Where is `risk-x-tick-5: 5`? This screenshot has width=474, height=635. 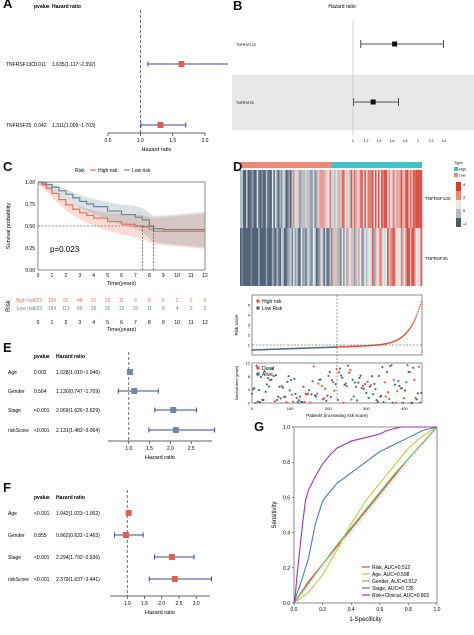
risk-x-tick-5: 5 is located at coordinates (107, 323).